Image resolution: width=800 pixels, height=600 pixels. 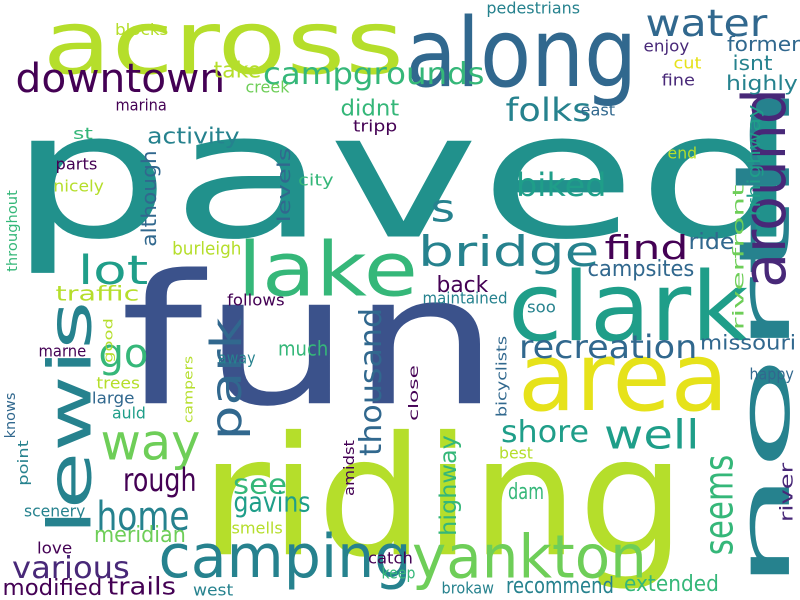 I want to click on cloud-word-catch: catch, so click(x=390, y=558).